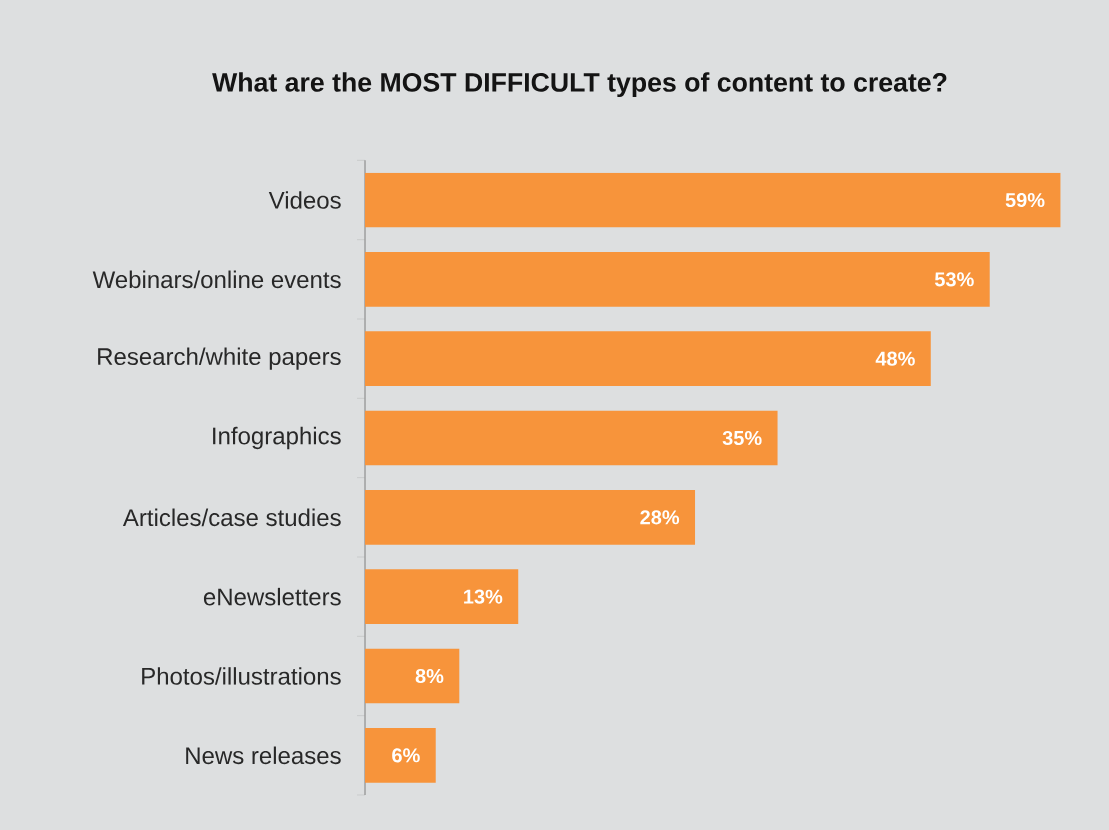 This screenshot has height=830, width=1109. I want to click on data-label: 48%, so click(895, 358).